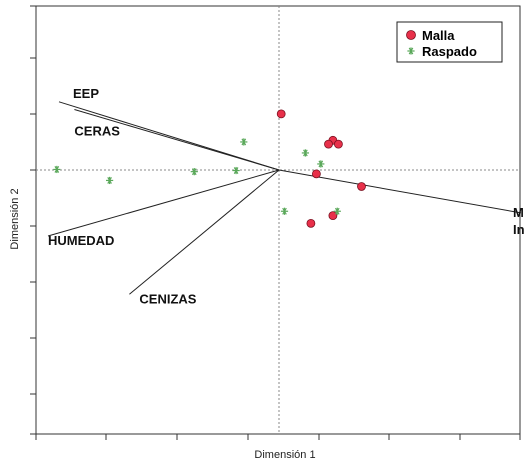 The height and width of the screenshot is (462, 524). Describe the element at coordinates (97, 131) in the screenshot. I see `vector-label-ceras: CERAS` at that location.